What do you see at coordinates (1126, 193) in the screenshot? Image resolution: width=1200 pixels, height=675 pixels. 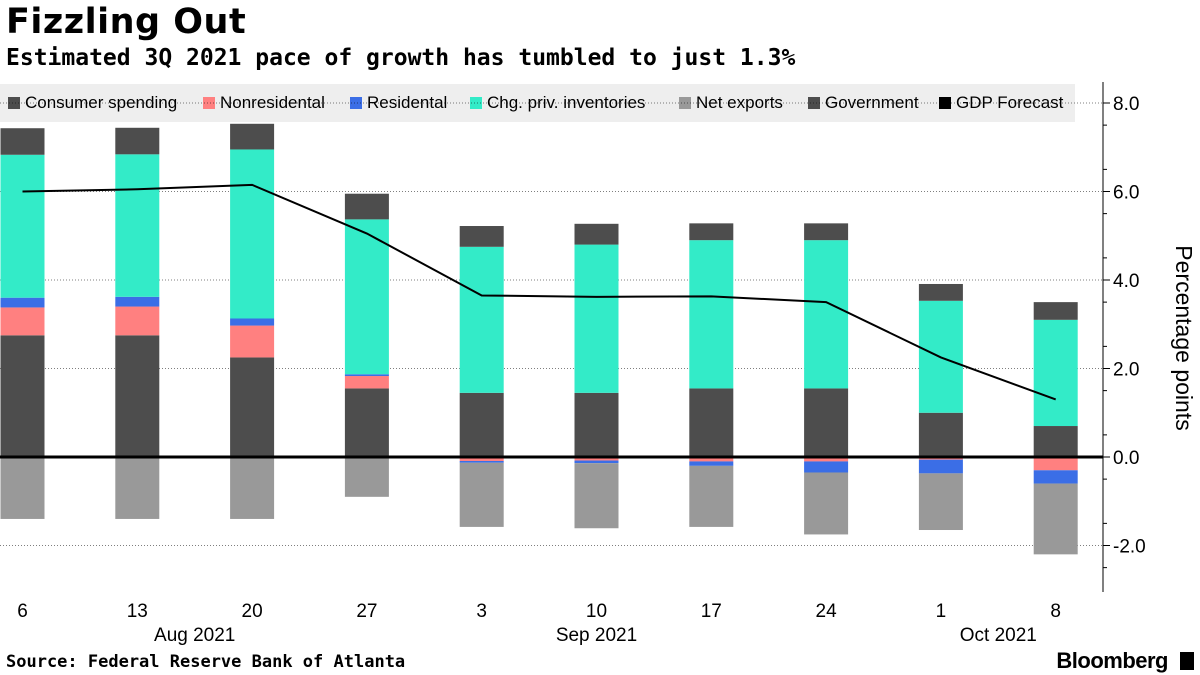 I see `y-tick-label: 6.0` at bounding box center [1126, 193].